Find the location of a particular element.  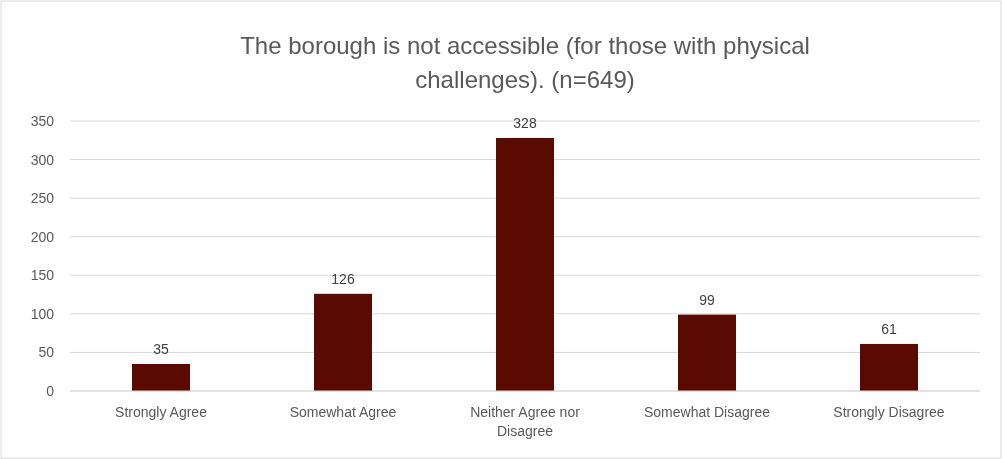

x-tick-label: Somewhat Agree is located at coordinates (343, 412).